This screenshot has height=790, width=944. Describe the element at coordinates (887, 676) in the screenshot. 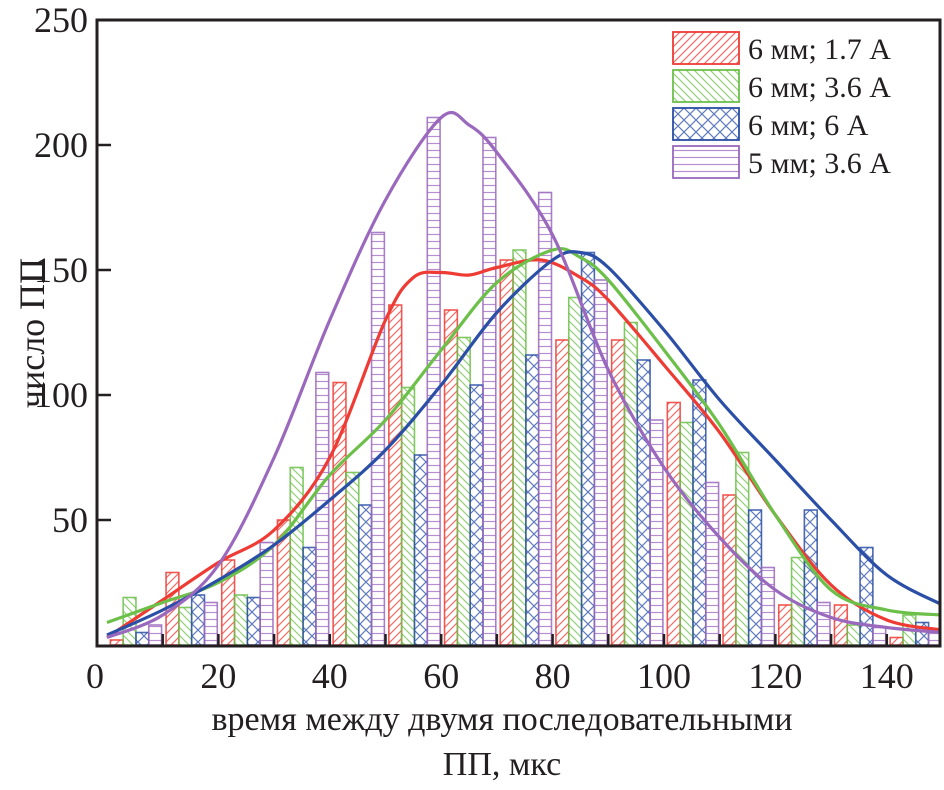

I see `x-tick-label: 140` at that location.